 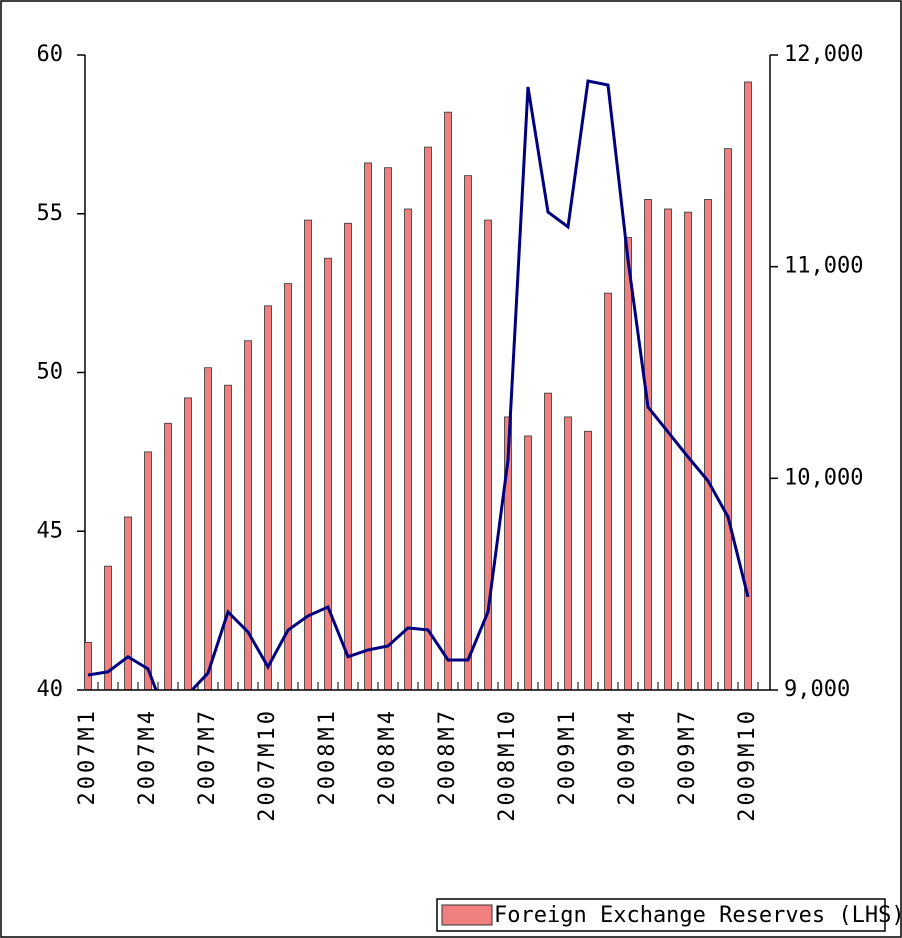 I want to click on x-tick-label: 2009M7, so click(x=687, y=756).